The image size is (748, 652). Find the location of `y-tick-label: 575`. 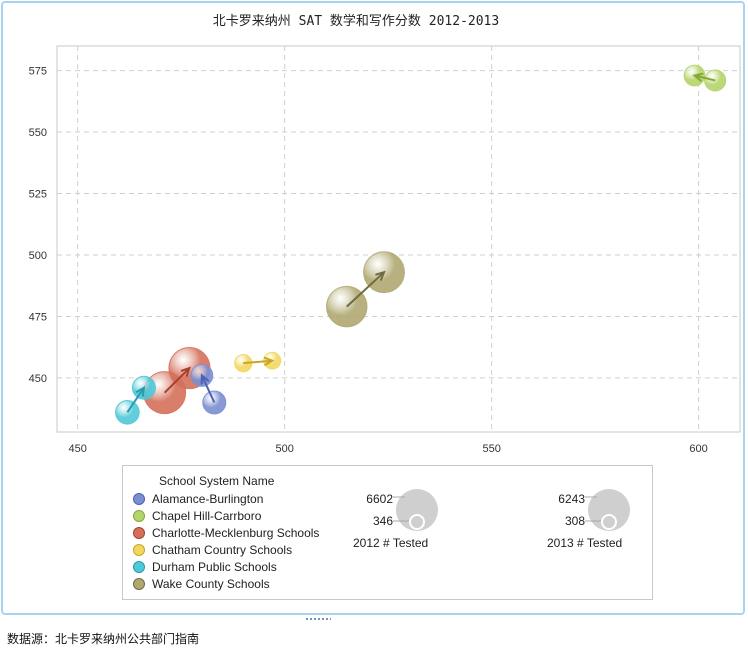

y-tick-label: 575 is located at coordinates (38, 72).